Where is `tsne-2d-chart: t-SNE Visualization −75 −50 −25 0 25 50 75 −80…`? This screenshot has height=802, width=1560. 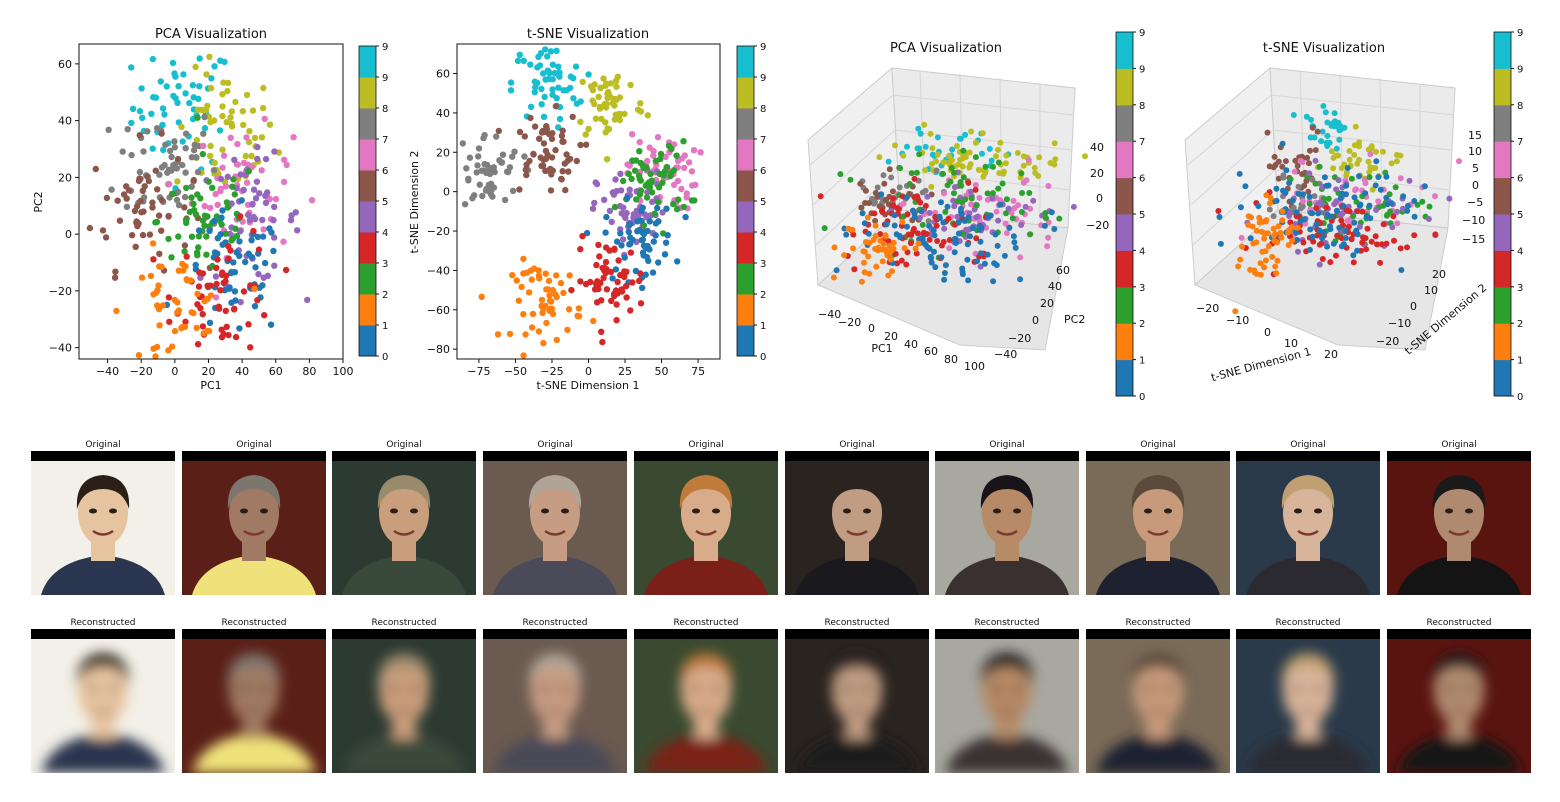
tsne-2d-chart: t-SNE Visualization −75 −50 −25 0 25 50 75 −80… is located at coordinates (587, 209).